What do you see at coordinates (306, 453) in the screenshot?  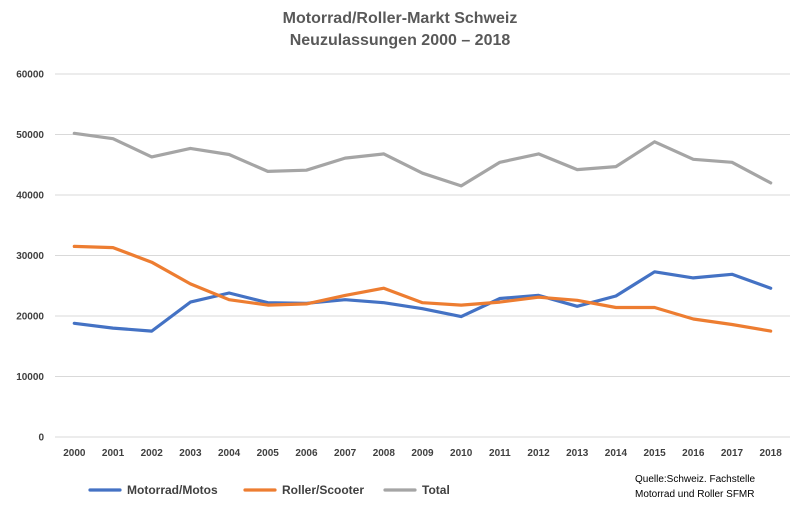 I see `x-tick-label: 2006` at bounding box center [306, 453].